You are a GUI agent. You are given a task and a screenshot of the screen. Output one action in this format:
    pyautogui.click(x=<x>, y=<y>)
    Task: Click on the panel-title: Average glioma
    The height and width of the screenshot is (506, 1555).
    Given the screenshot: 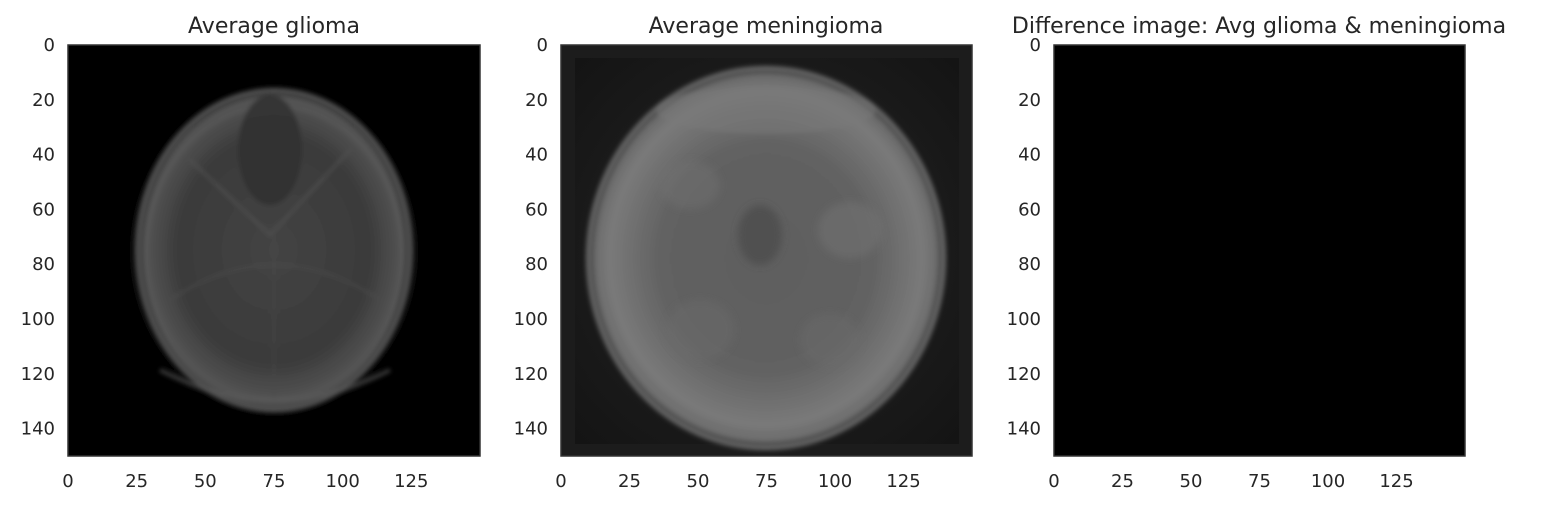 What is the action you would take?
    pyautogui.click(x=274, y=26)
    